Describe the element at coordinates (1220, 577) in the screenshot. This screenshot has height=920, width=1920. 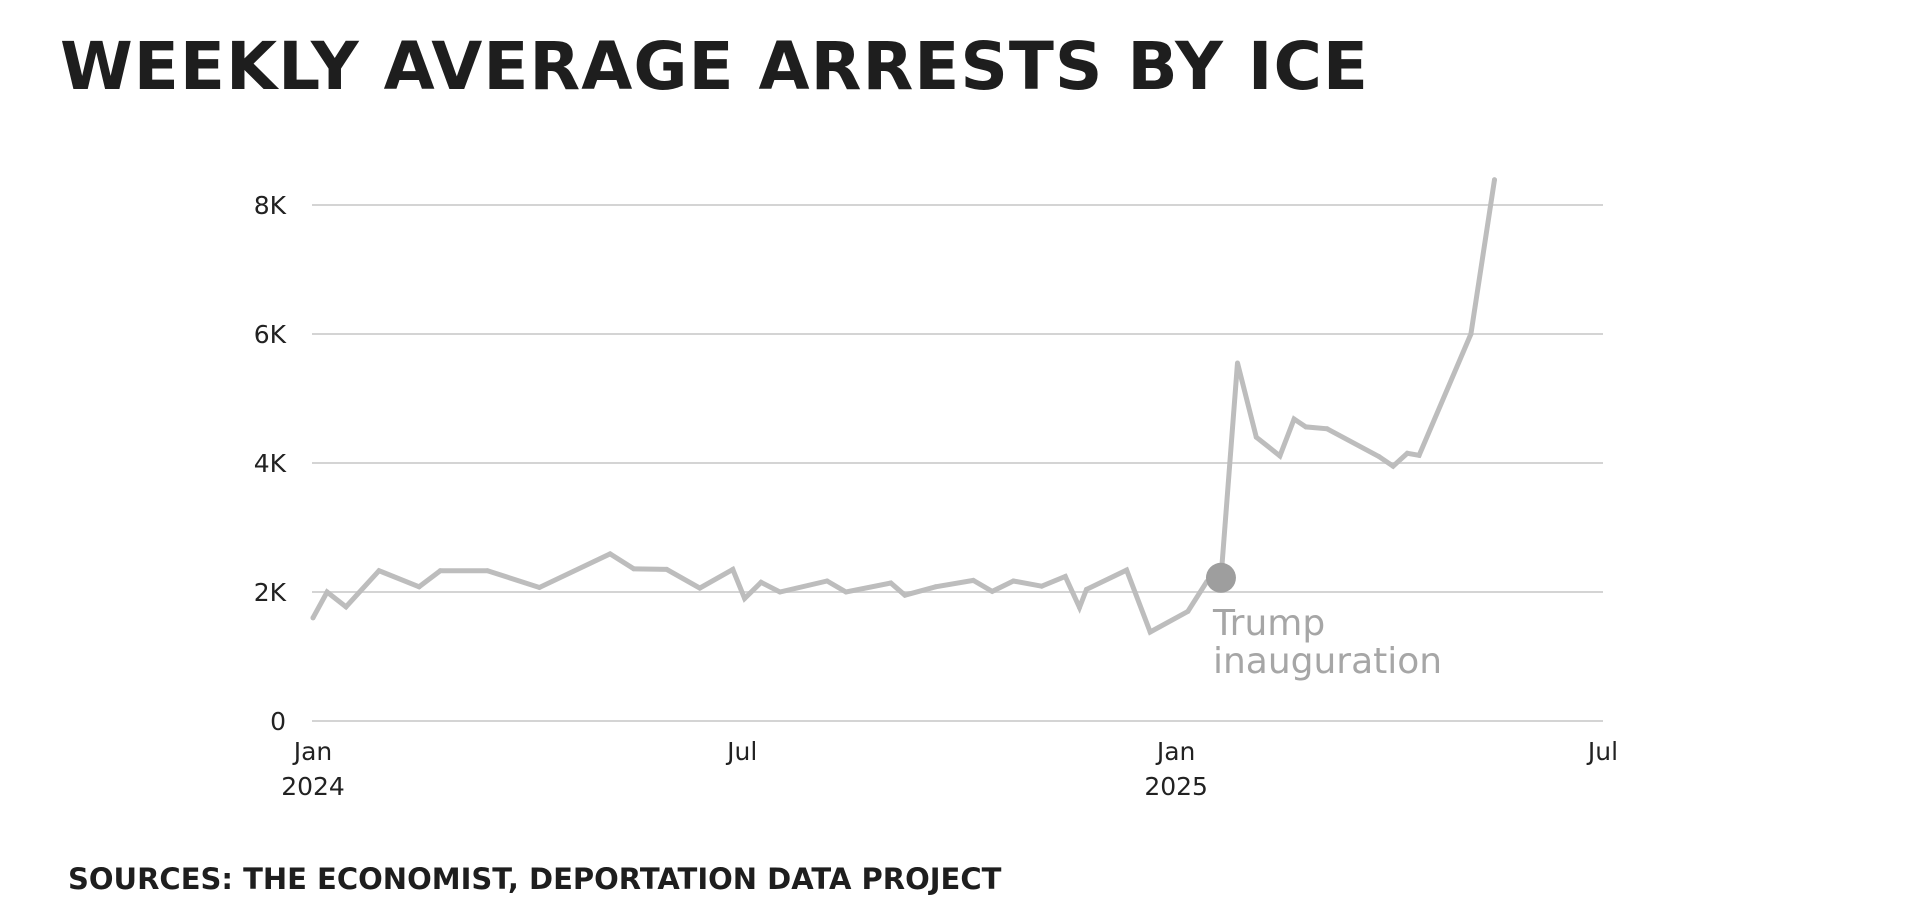
I see `inauguration-marker` at that location.